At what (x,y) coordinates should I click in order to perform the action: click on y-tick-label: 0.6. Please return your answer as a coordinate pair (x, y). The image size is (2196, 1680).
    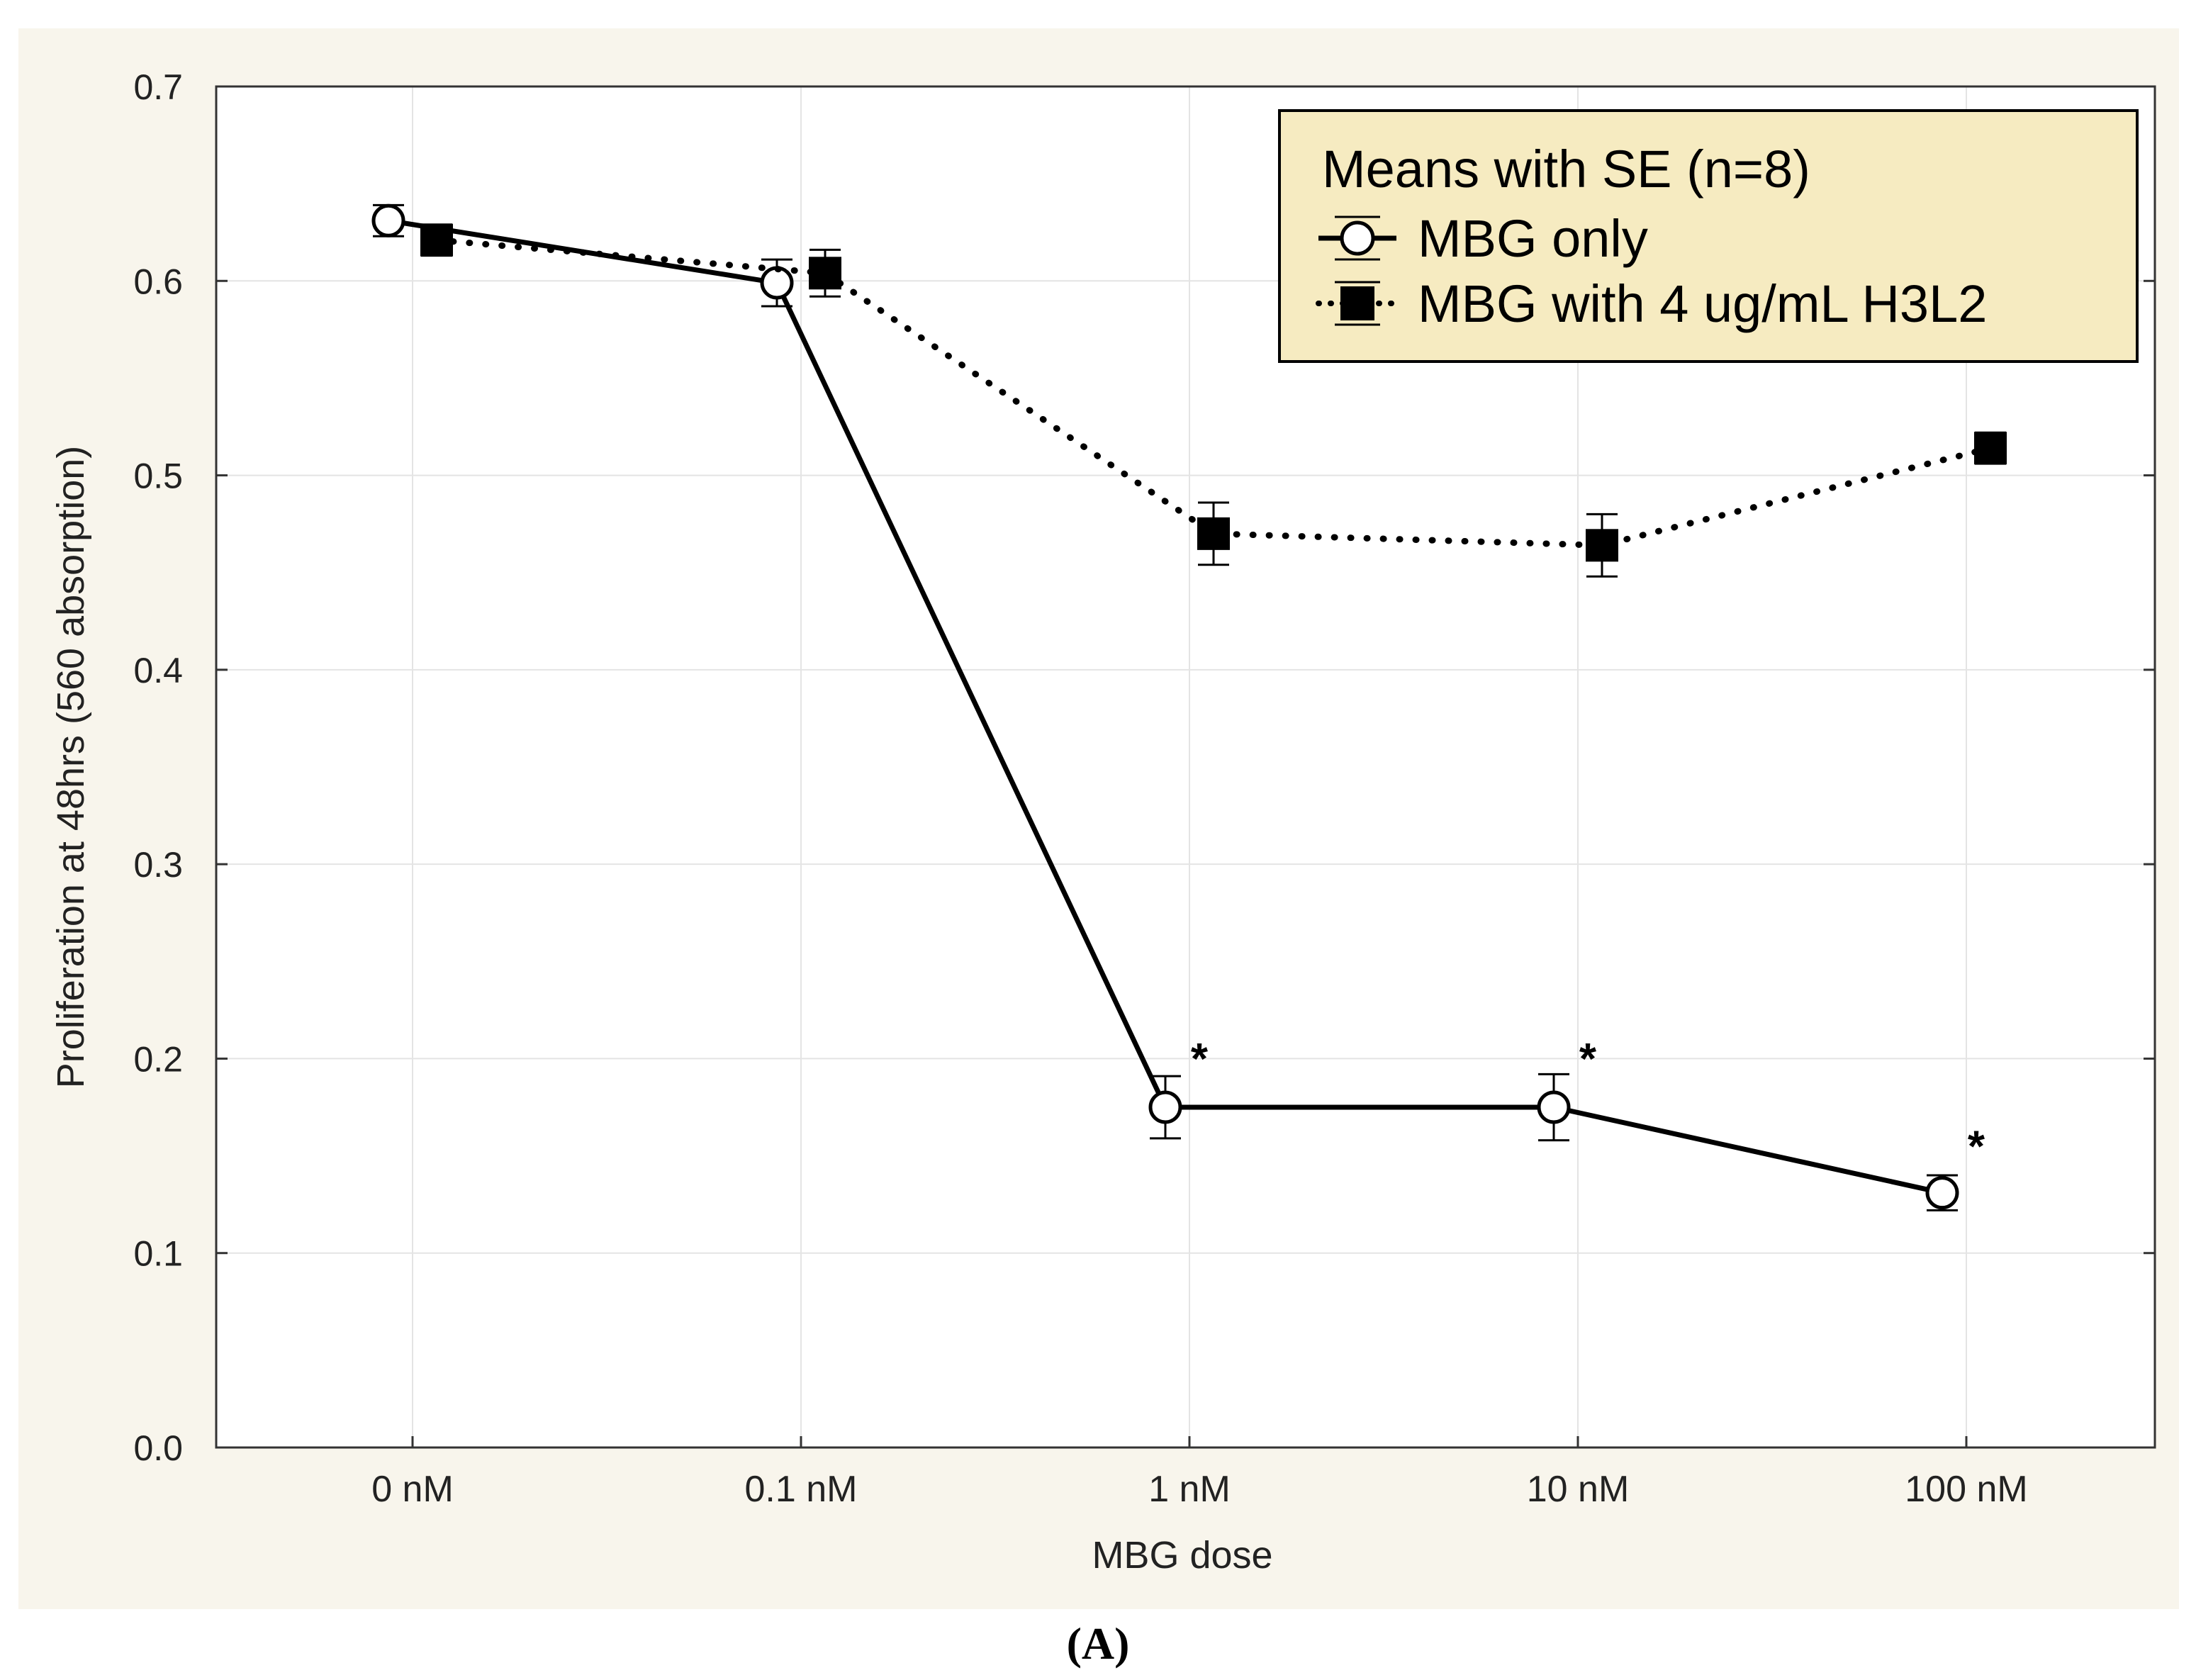
    Looking at the image, I should click on (158, 281).